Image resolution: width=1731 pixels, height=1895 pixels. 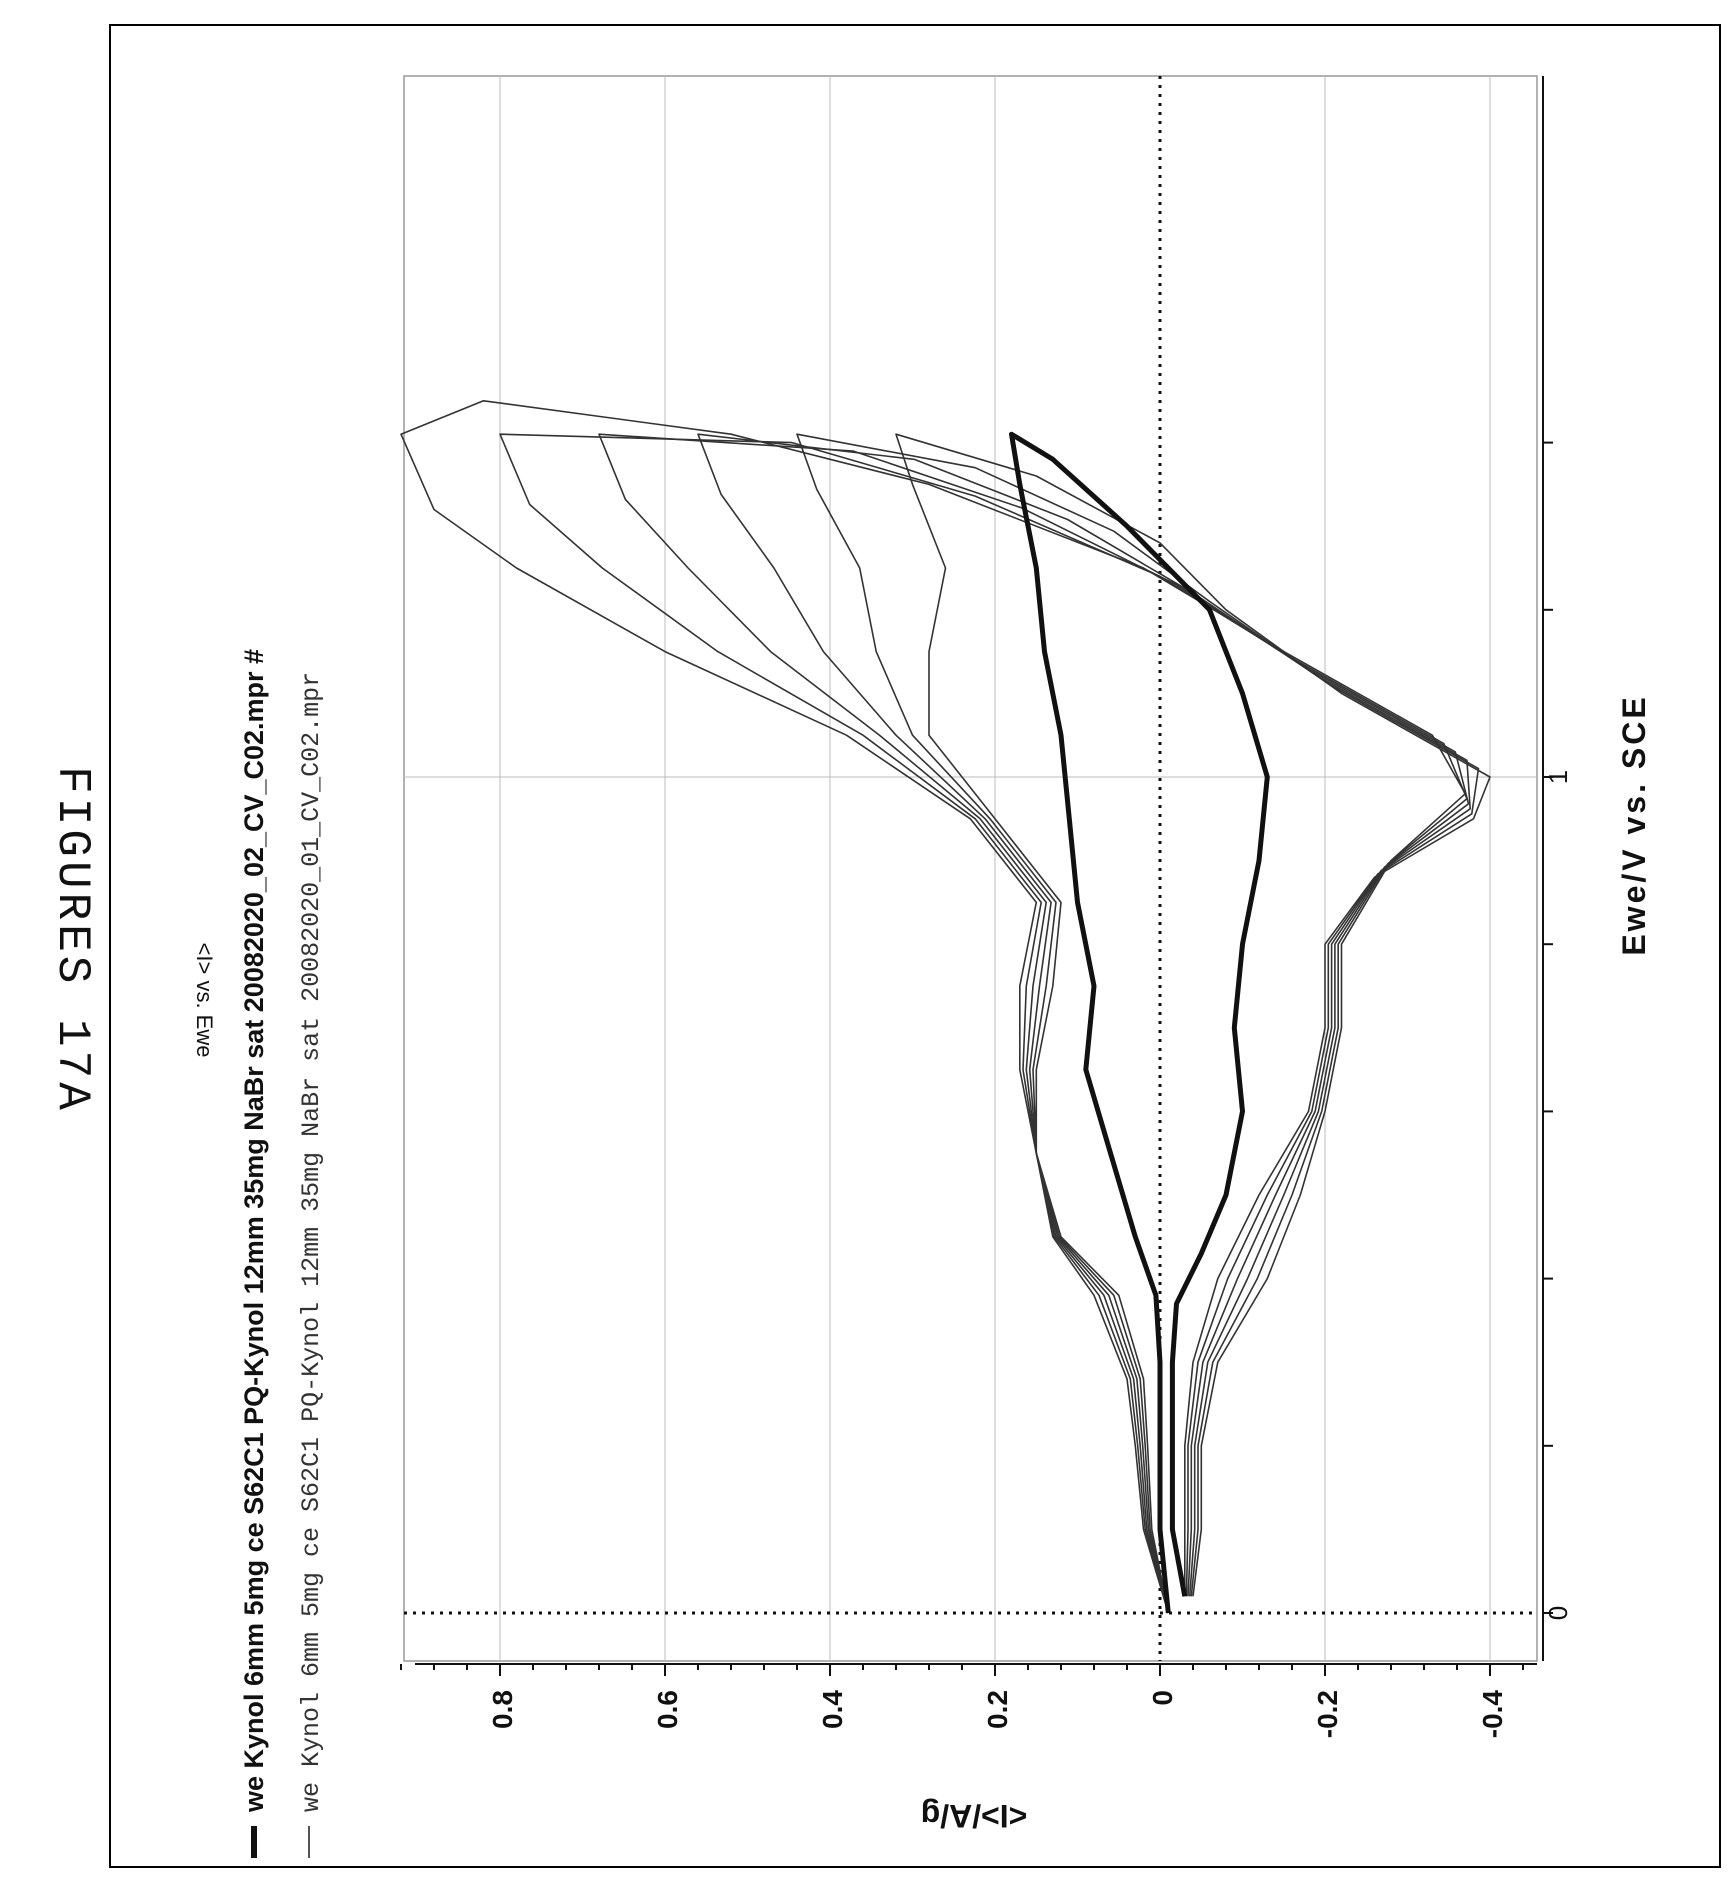 What do you see at coordinates (667, 1709) in the screenshot?
I see `y-tick-label: 0.6` at bounding box center [667, 1709].